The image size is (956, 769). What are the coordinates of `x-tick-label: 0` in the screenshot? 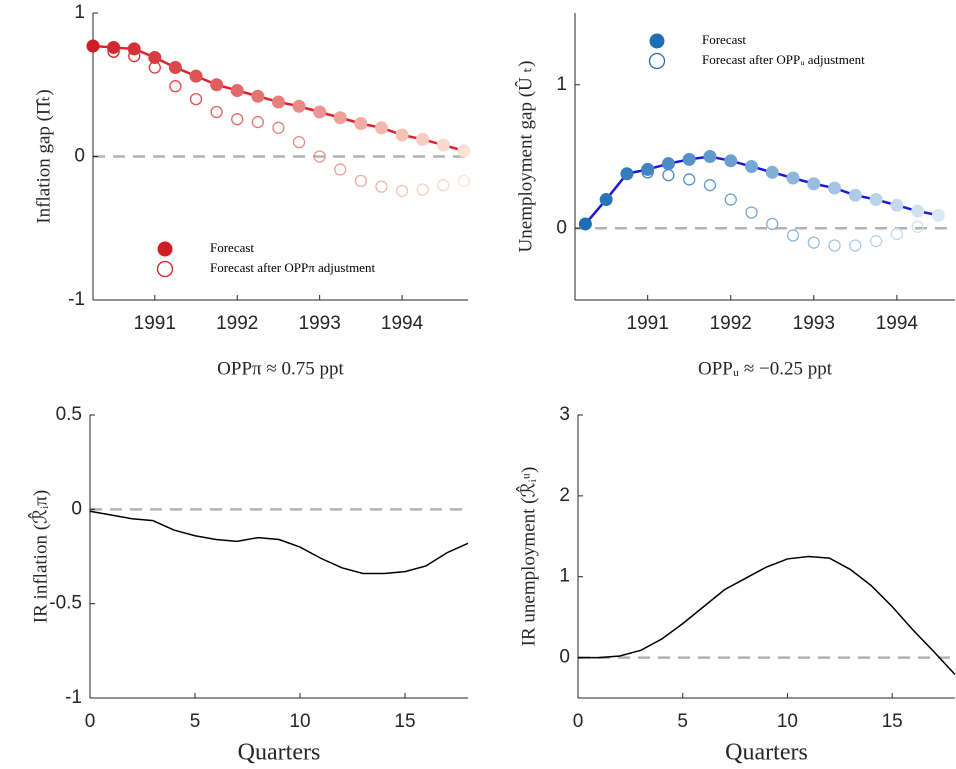 It's located at (90, 721).